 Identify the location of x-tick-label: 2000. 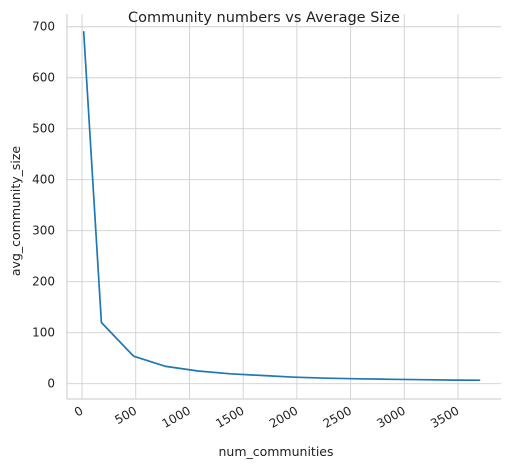
(283, 416).